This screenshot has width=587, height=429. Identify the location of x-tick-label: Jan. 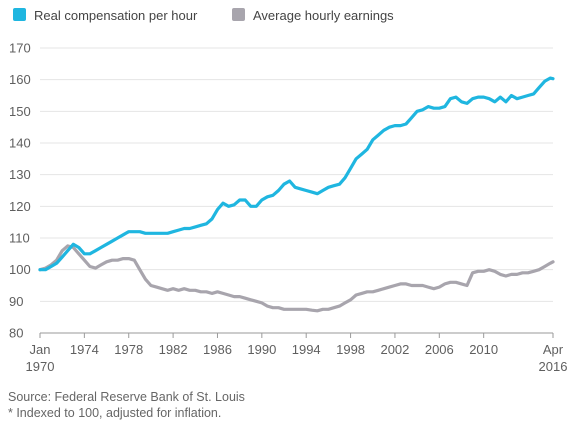
(40, 349).